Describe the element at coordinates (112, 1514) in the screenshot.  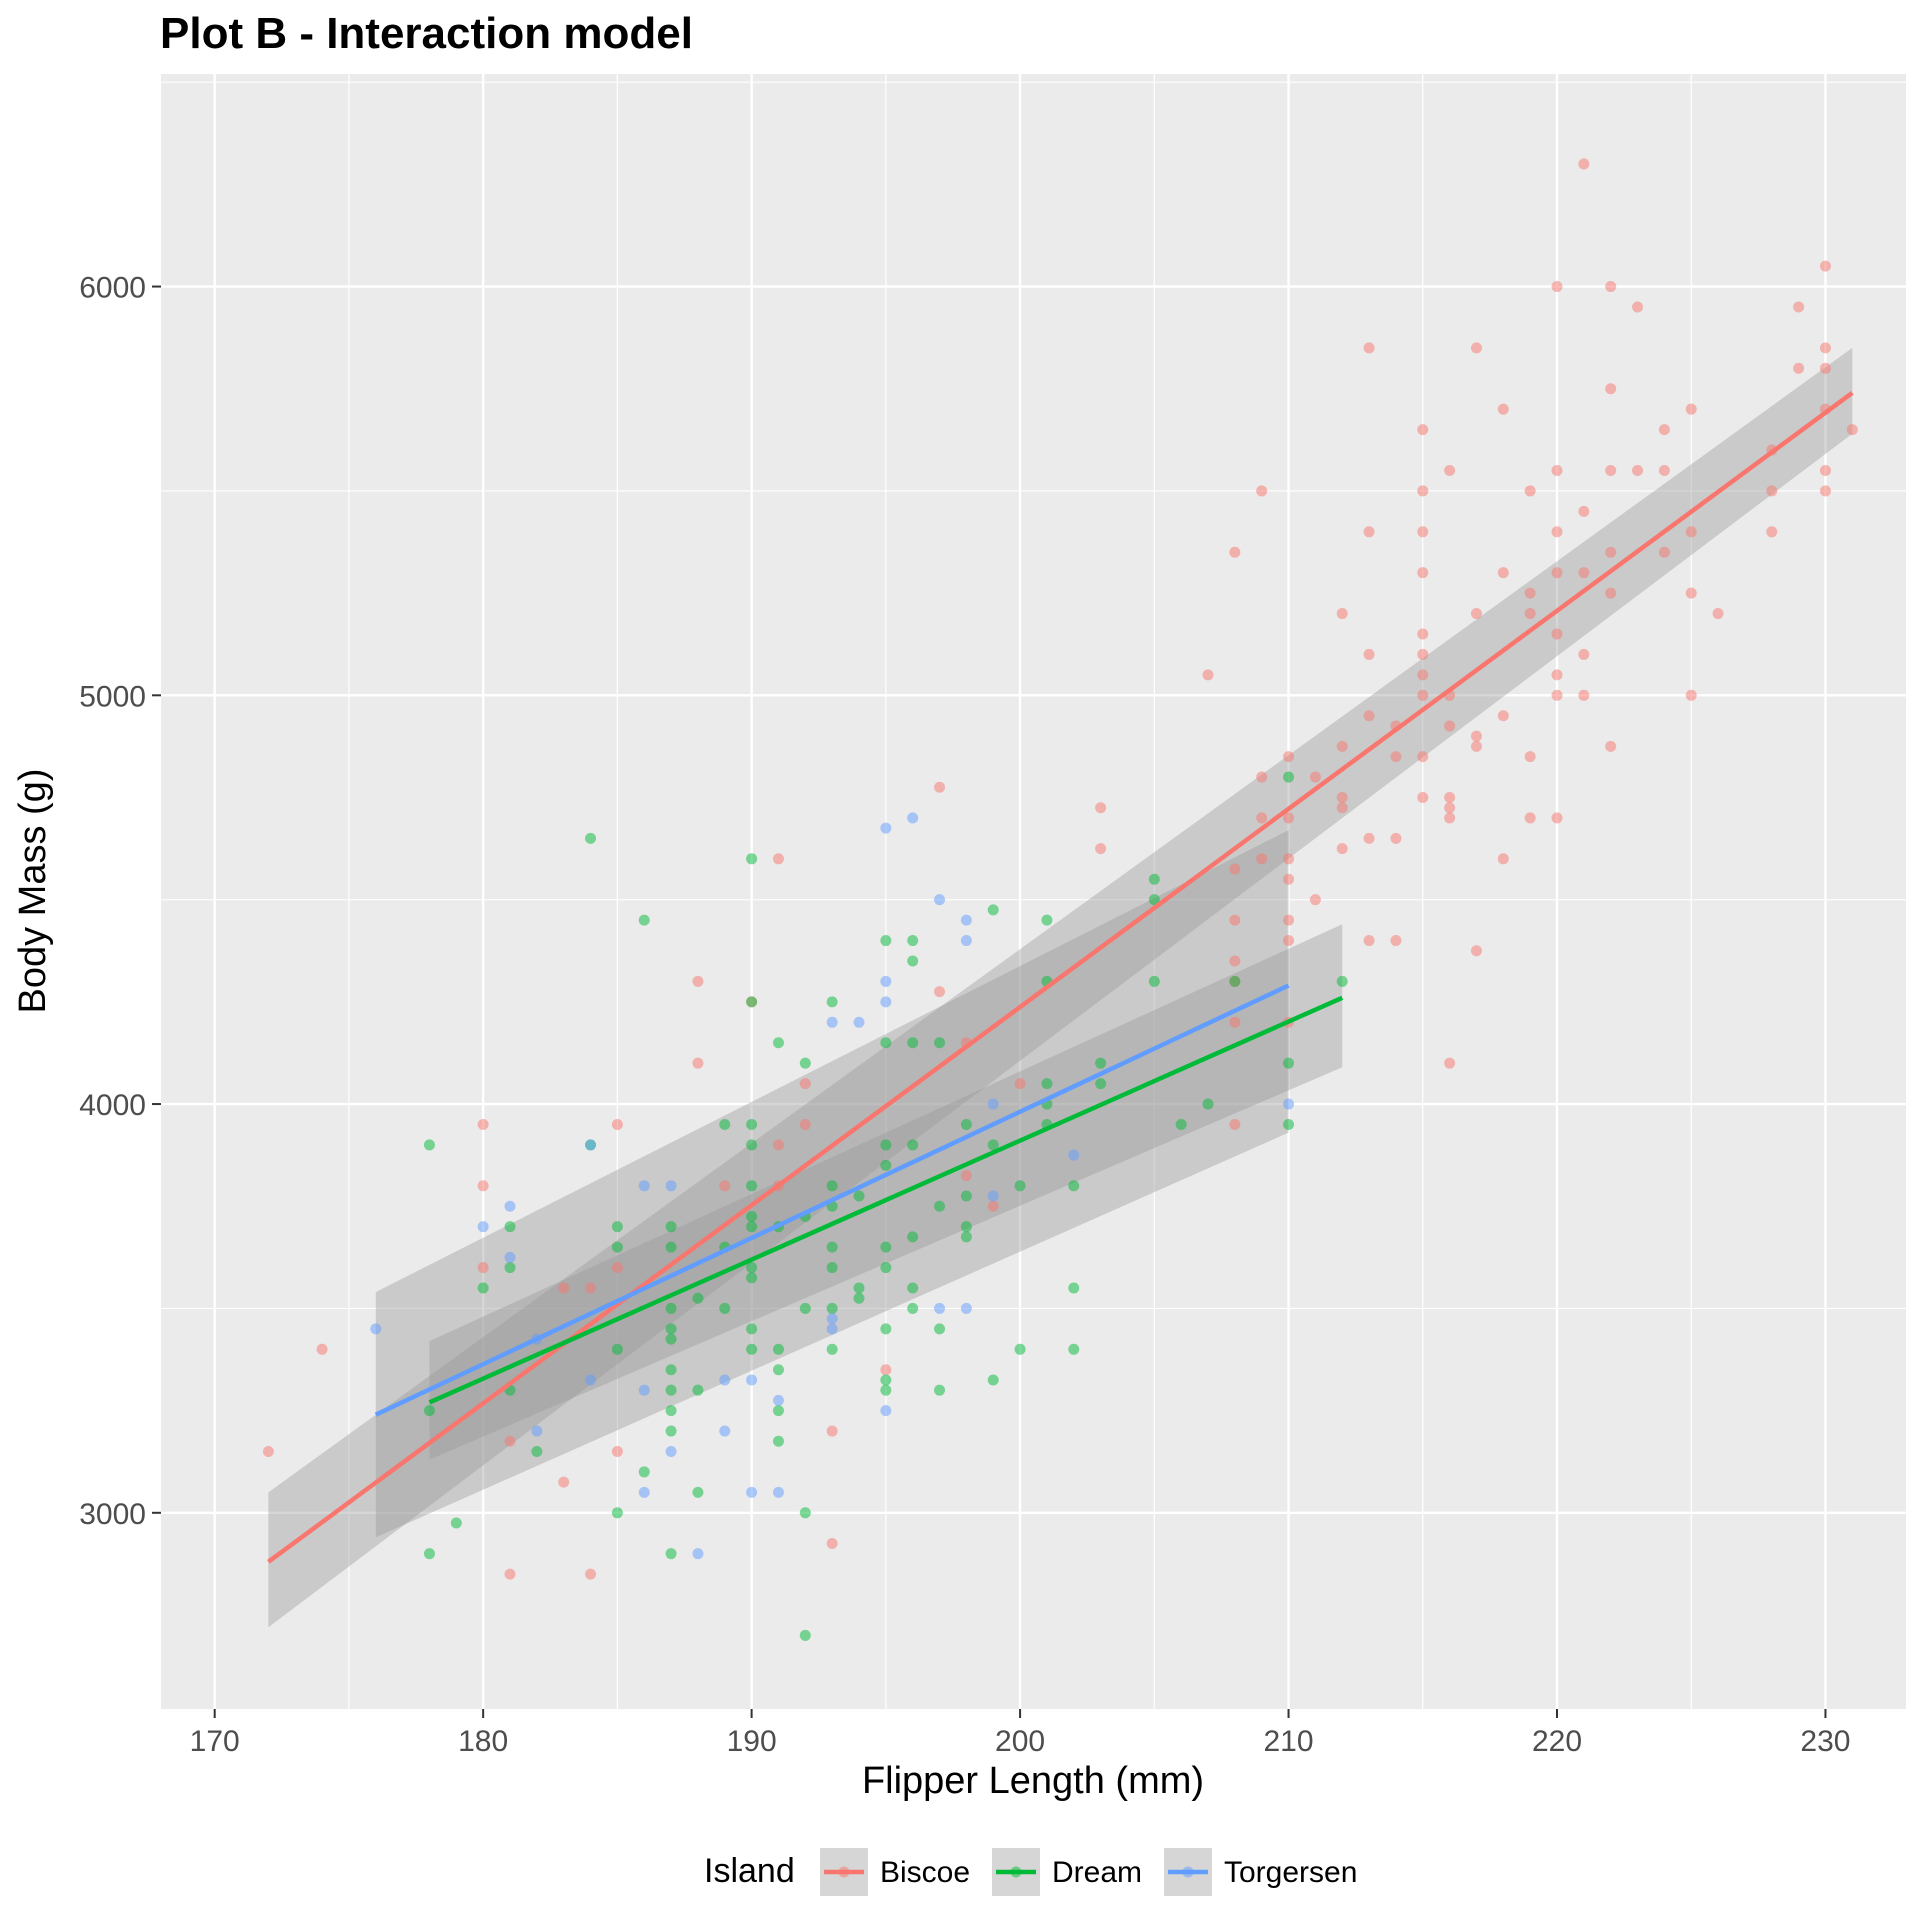
I see `y-tick-label: 3000` at that location.